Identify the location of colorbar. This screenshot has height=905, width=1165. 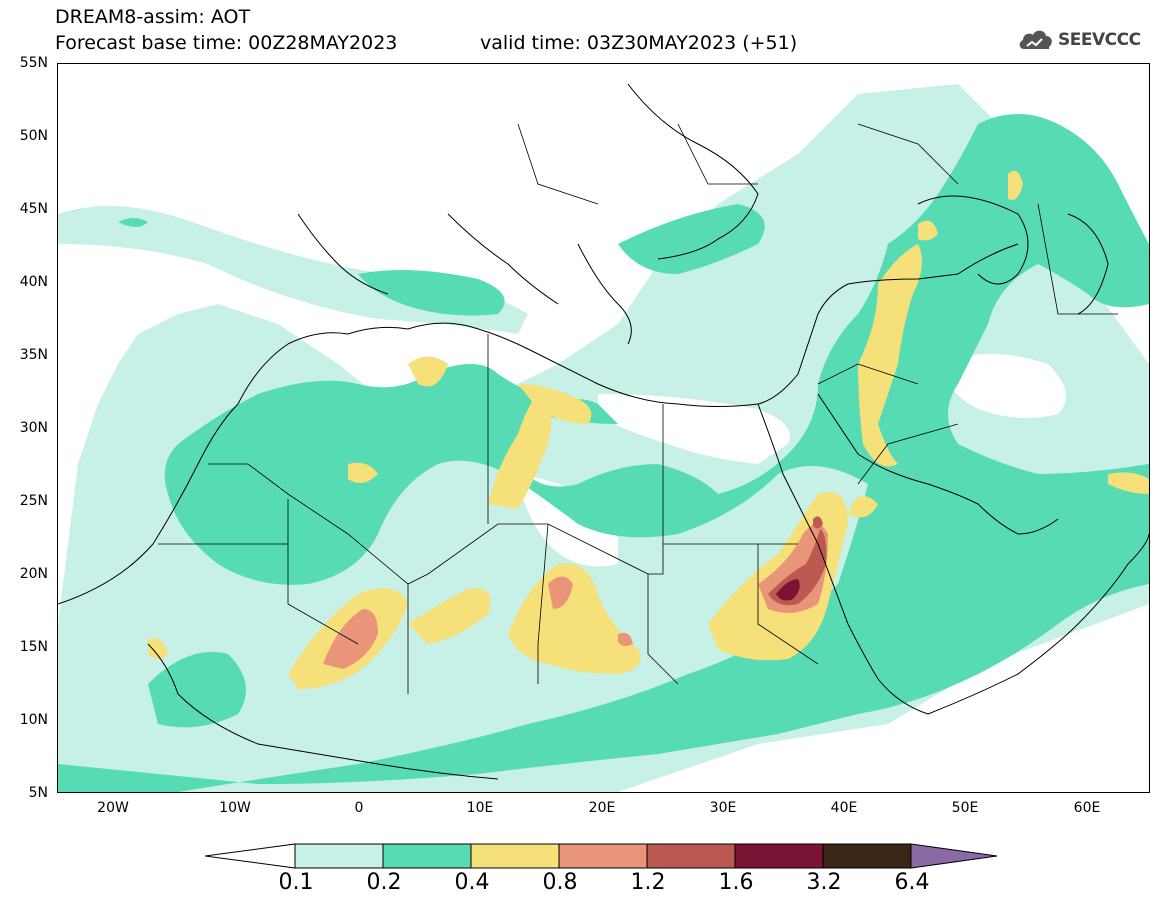
(601, 856).